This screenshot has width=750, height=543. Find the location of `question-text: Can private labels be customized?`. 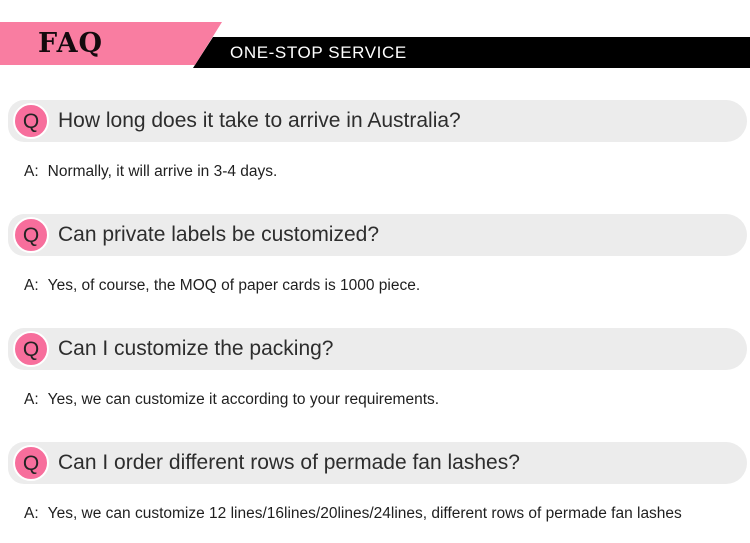

question-text: Can private labels be customized? is located at coordinates (219, 234).